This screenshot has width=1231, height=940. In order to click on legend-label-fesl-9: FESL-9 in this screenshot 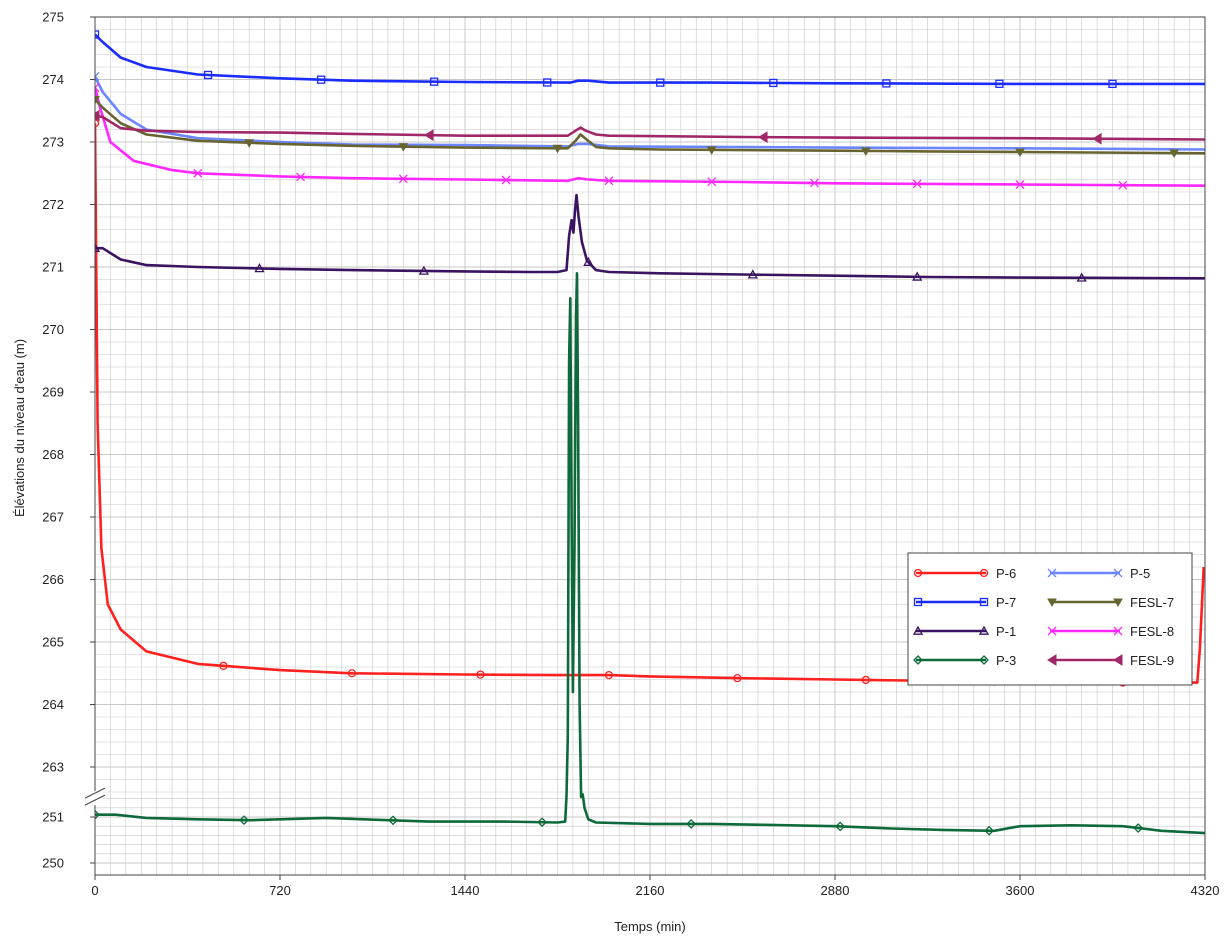, I will do `click(1152, 660)`.